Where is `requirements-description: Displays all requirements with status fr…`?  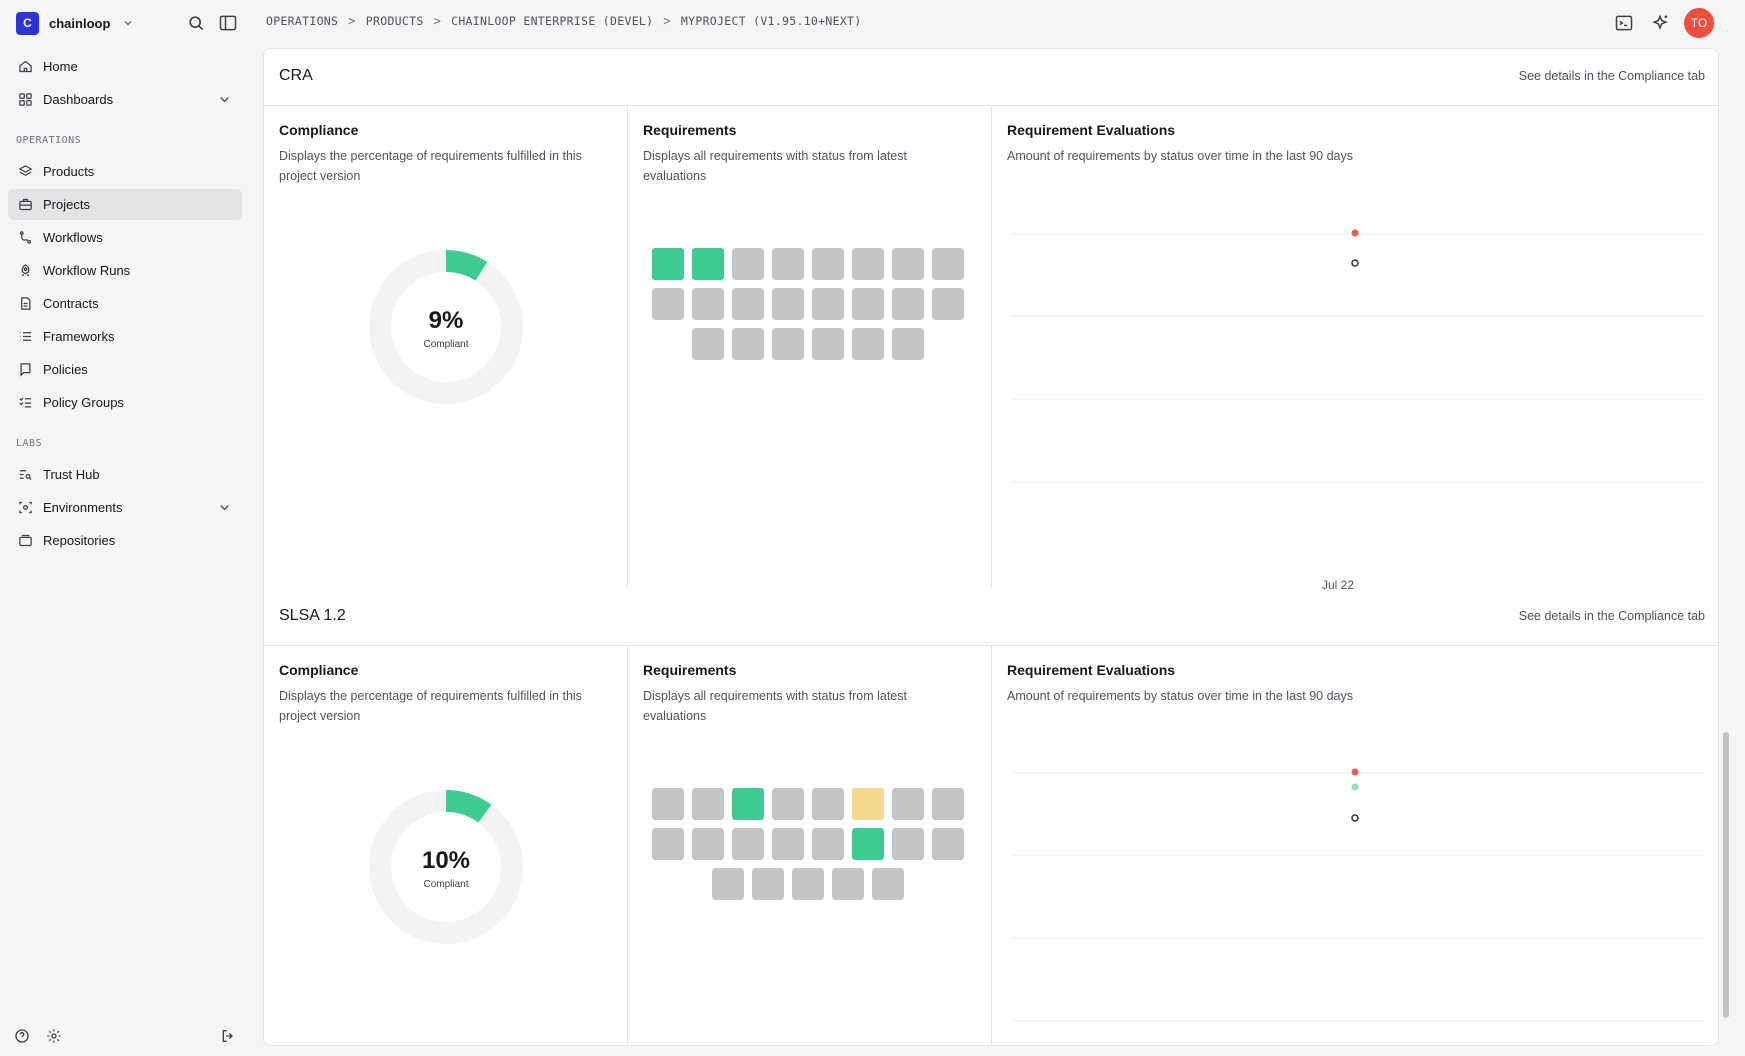 requirements-description: Displays all requirements with status fr… is located at coordinates (775, 166).